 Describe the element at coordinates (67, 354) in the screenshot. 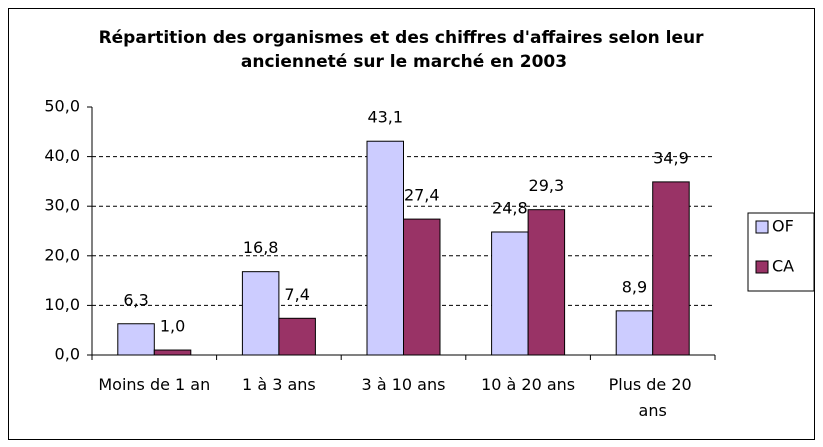

I see `y-tick-label: 0,0` at that location.